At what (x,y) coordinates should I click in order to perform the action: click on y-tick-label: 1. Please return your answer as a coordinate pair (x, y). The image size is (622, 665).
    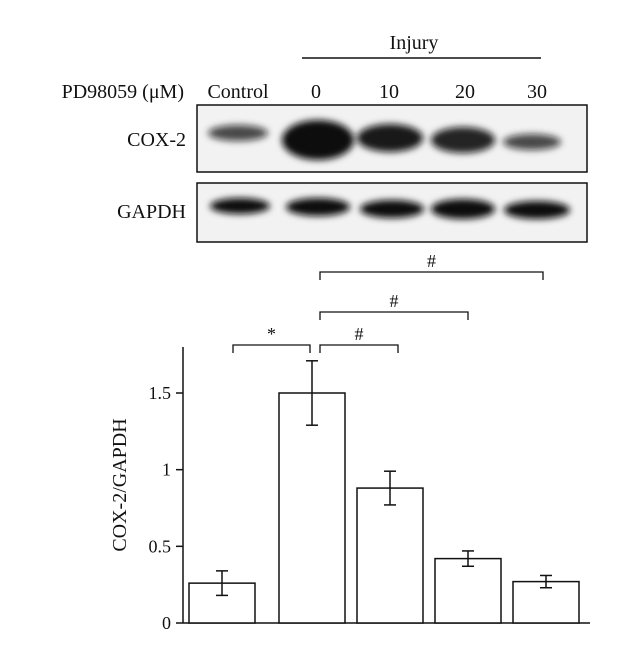
    Looking at the image, I should click on (166, 470).